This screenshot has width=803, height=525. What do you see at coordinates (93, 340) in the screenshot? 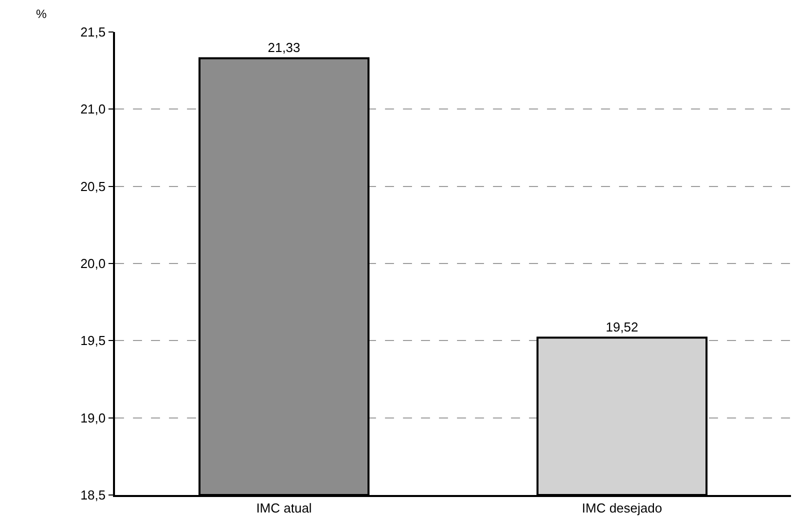
I see `y-tick-label: 19,5` at bounding box center [93, 340].